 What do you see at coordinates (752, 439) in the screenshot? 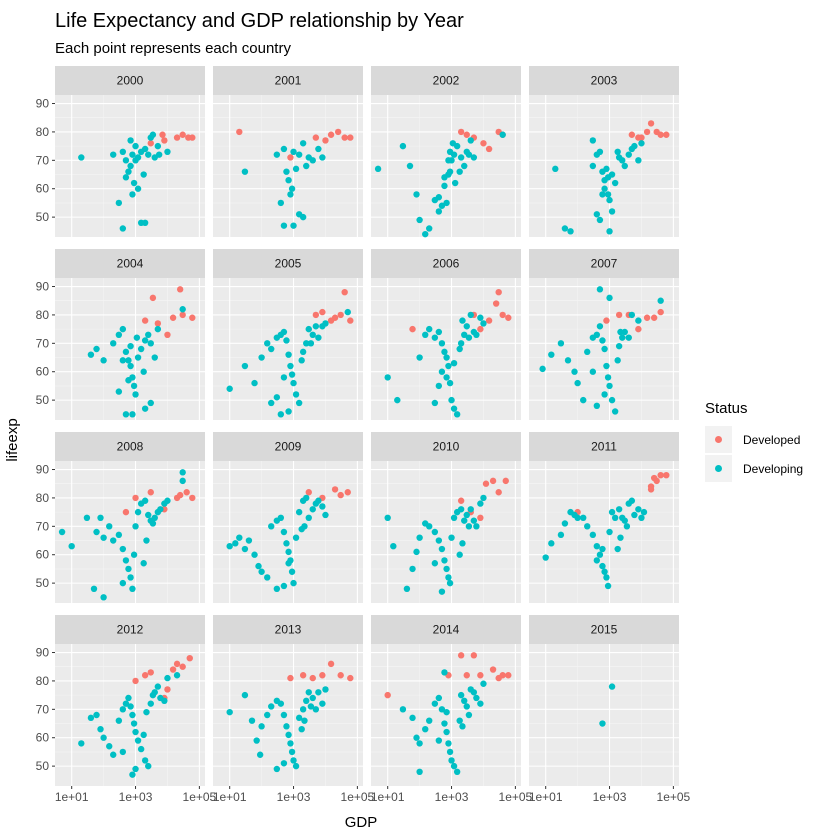
I see `legend-entry-developed: Developed` at bounding box center [752, 439].